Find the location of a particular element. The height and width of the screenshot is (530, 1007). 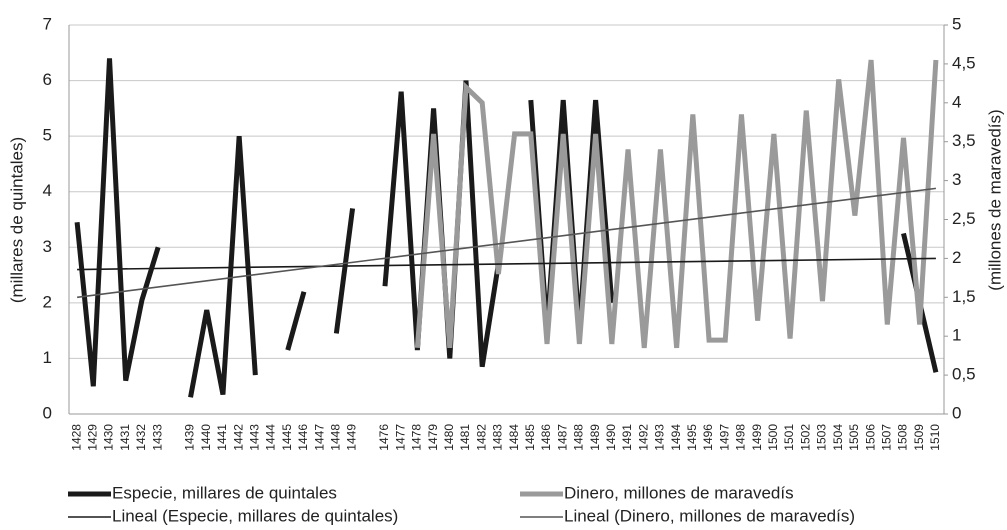

x-tick-label: 1494 is located at coordinates (676, 437).